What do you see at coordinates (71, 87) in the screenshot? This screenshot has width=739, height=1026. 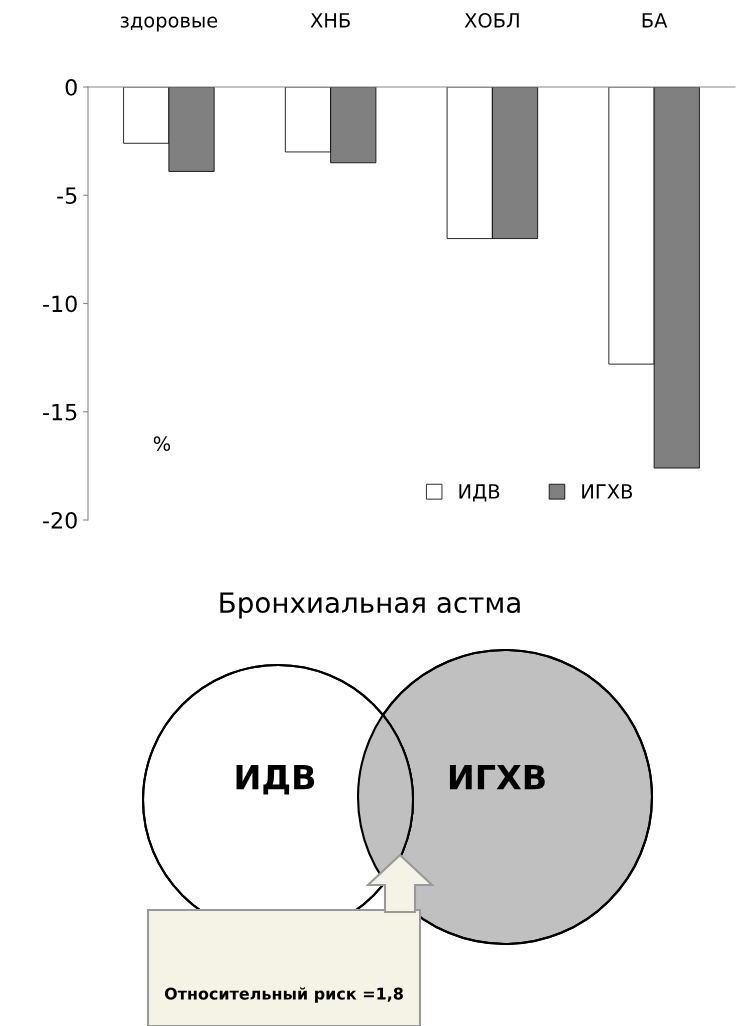 I see `y-tick-label: 0` at bounding box center [71, 87].